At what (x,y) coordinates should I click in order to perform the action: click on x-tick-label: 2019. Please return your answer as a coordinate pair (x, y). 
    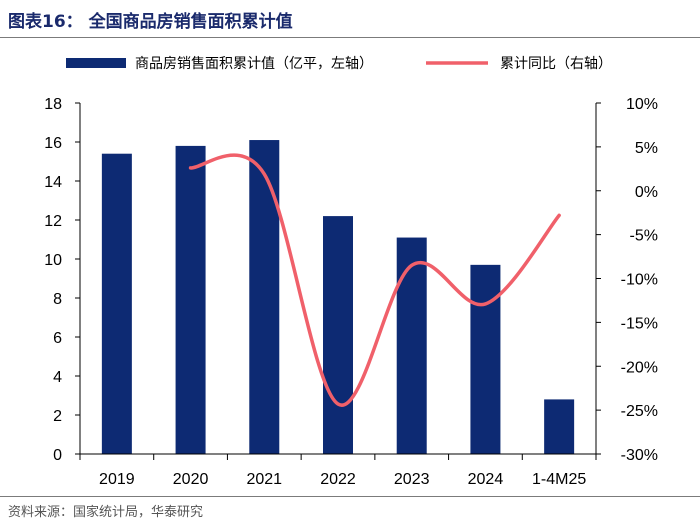
    Looking at the image, I should click on (117, 479).